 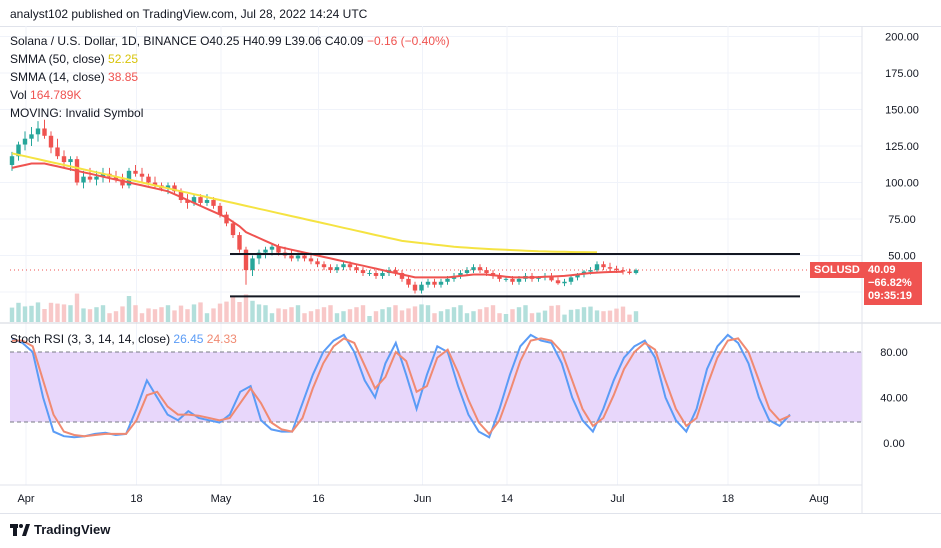 I want to click on rsi-k-value: 26.45, so click(x=188, y=339).